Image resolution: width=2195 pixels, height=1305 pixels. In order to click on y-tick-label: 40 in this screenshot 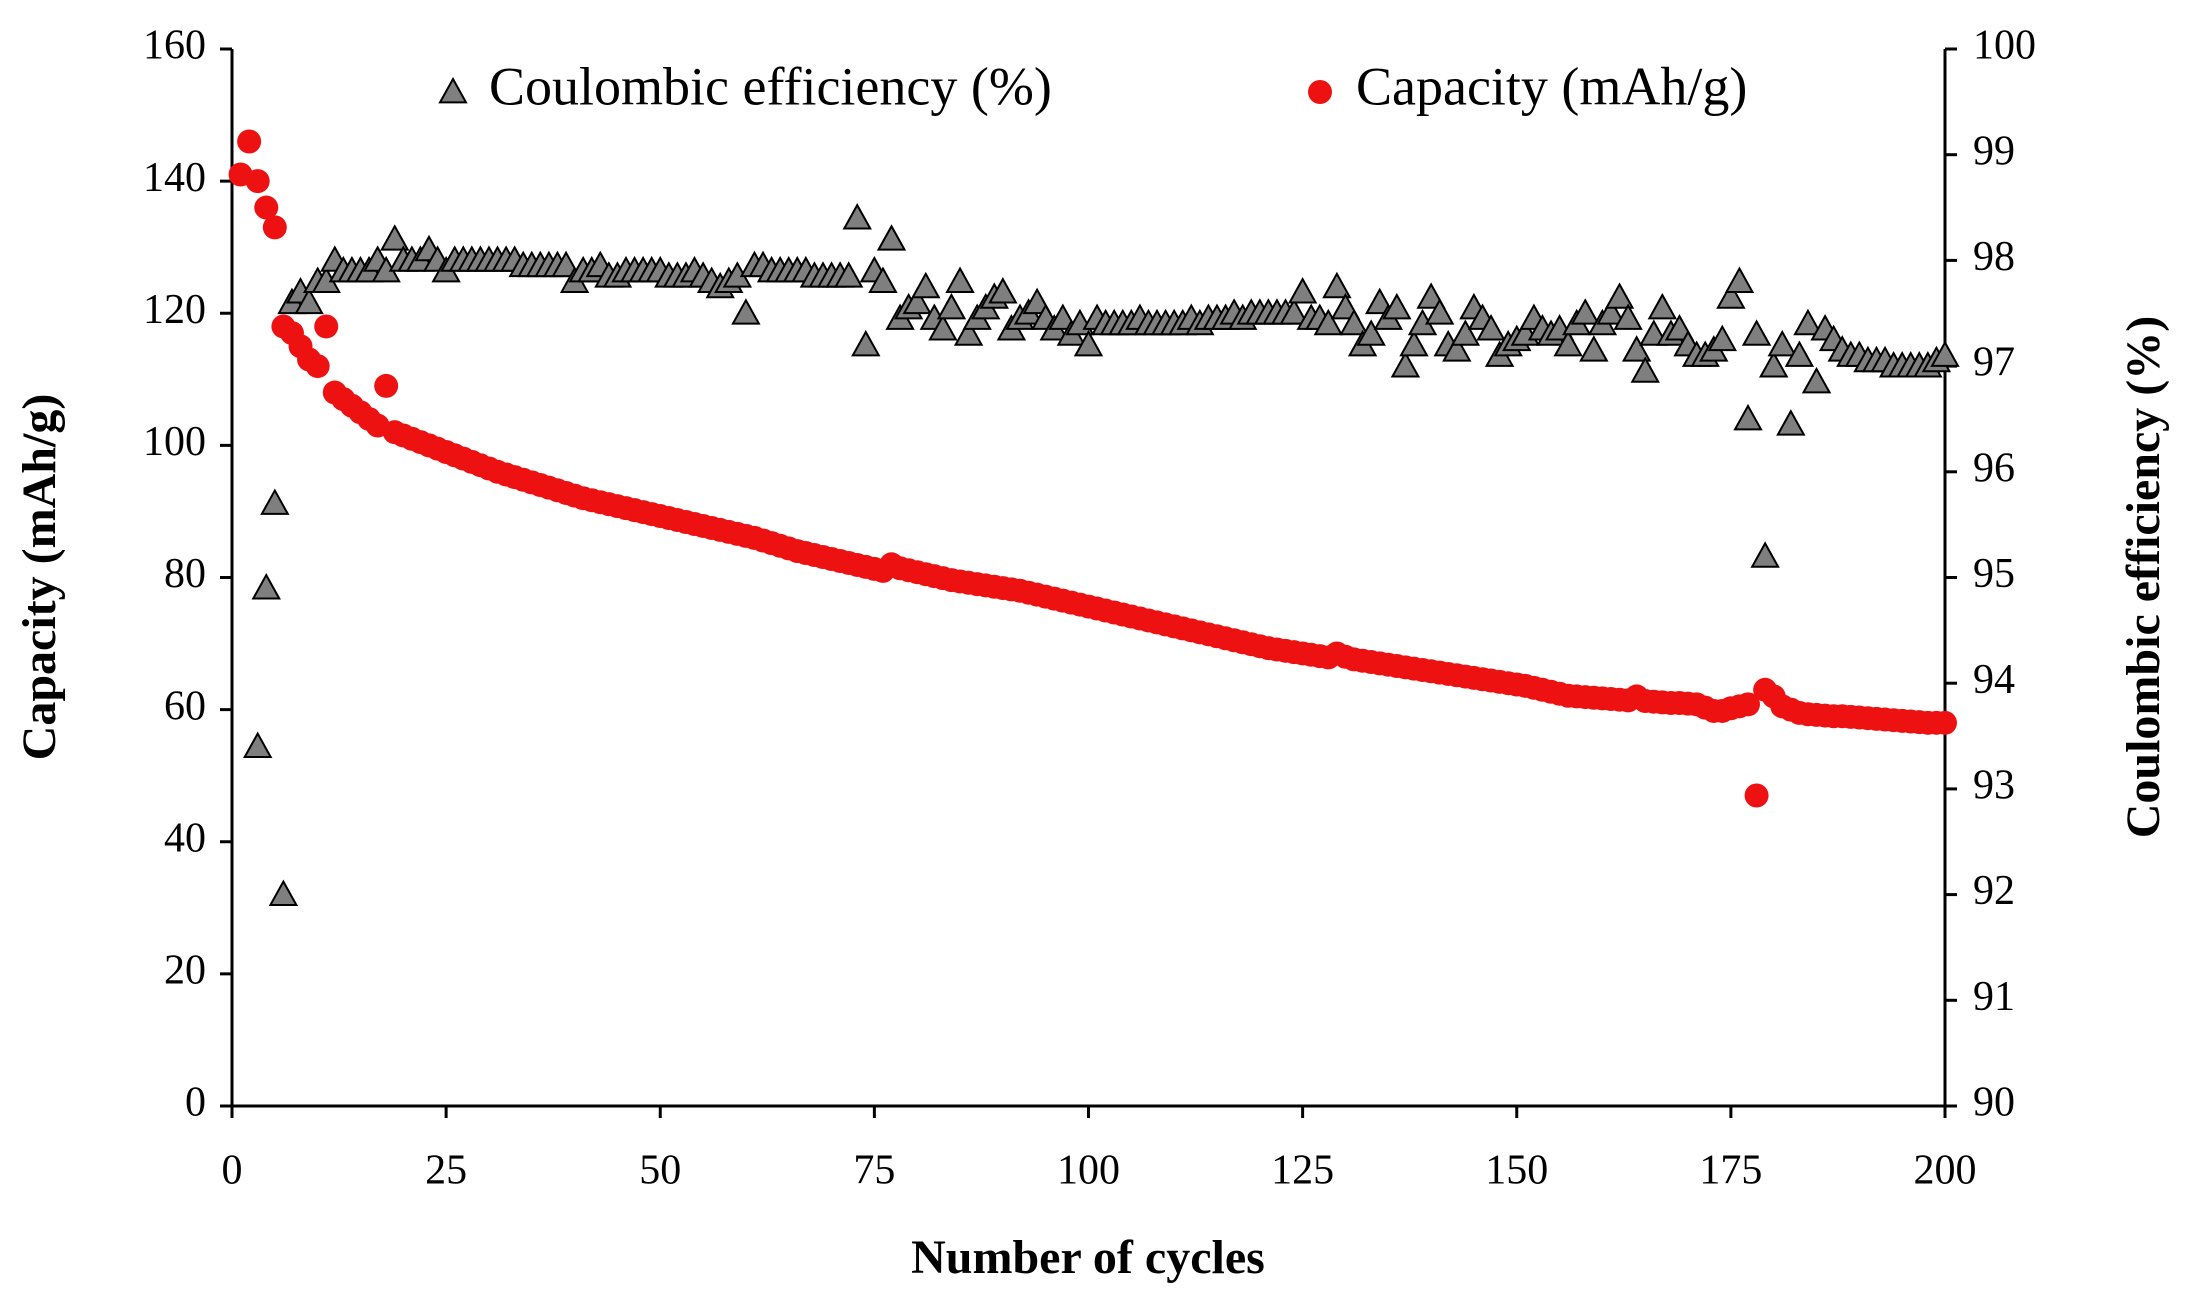, I will do `click(185, 838)`.